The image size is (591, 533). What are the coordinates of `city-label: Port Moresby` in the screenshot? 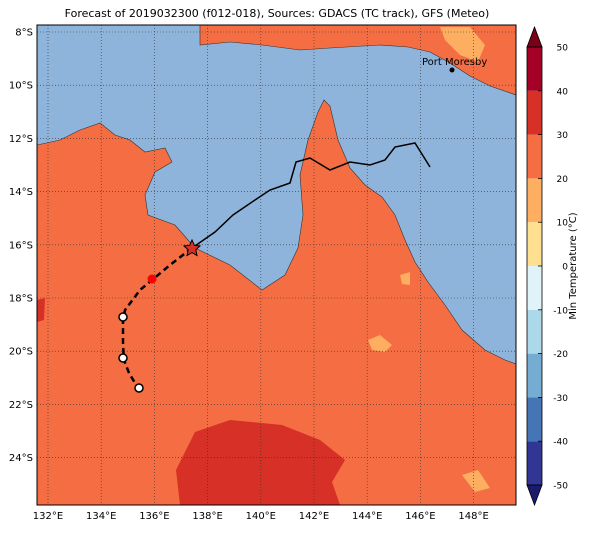 It's located at (454, 62).